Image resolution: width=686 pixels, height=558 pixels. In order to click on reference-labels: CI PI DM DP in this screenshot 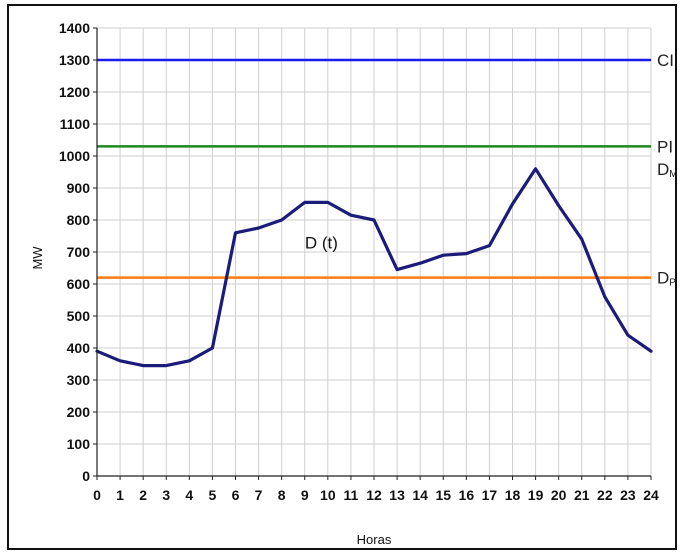, I will do `click(667, 170)`.